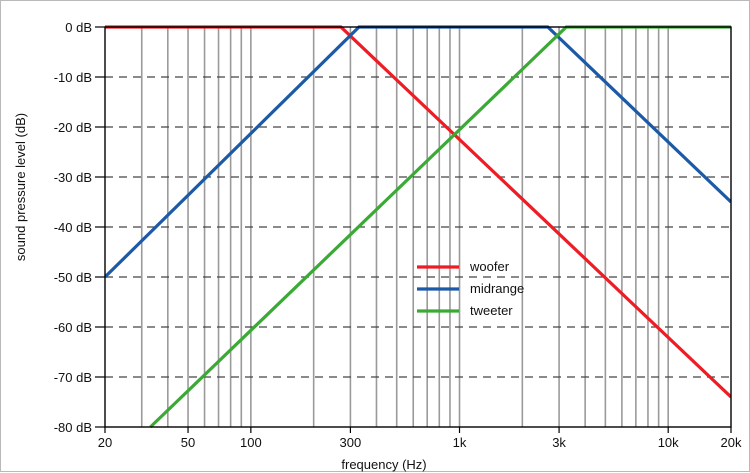 This screenshot has width=750, height=473. What do you see at coordinates (188, 442) in the screenshot?
I see `x-tick-label: 50` at bounding box center [188, 442].